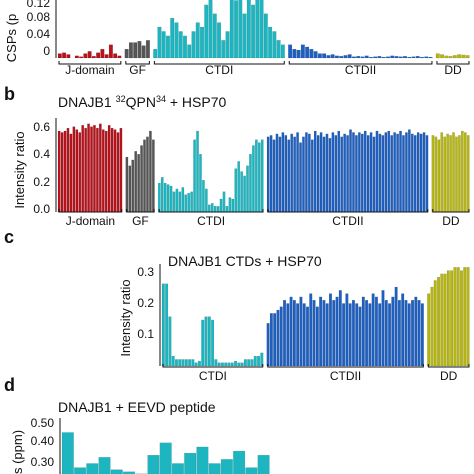  I want to click on domain-label-ctdi: CTDI, so click(213, 376).